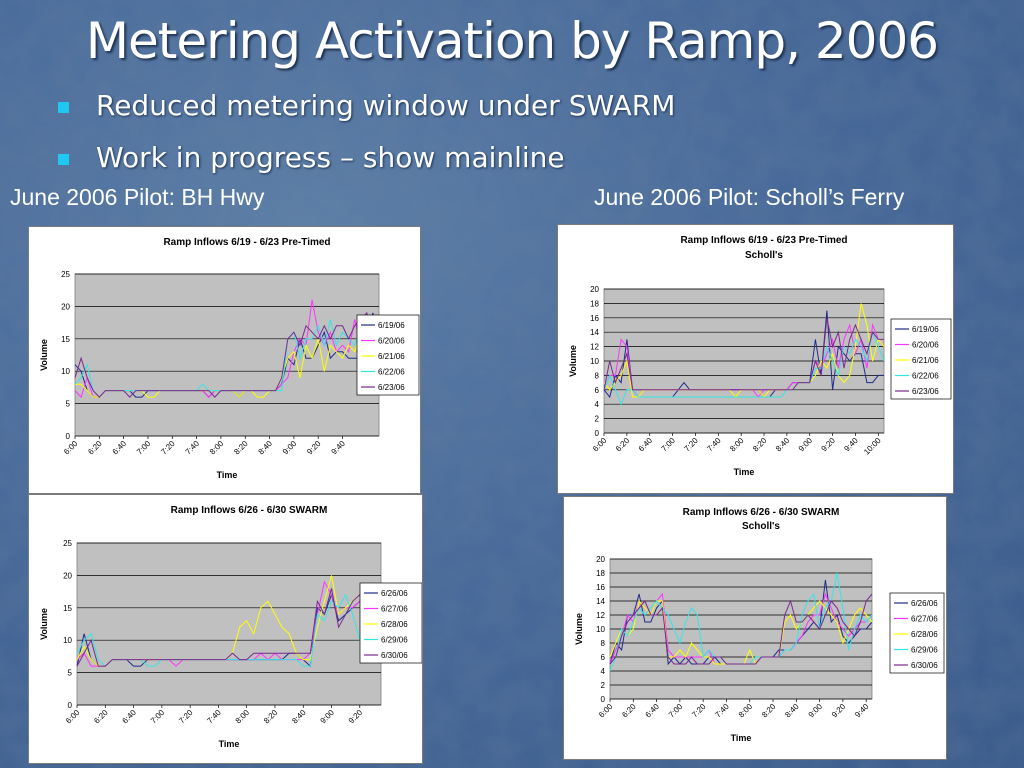  Describe the element at coordinates (597, 375) in the screenshot. I see `y-tick-label: 8` at that location.